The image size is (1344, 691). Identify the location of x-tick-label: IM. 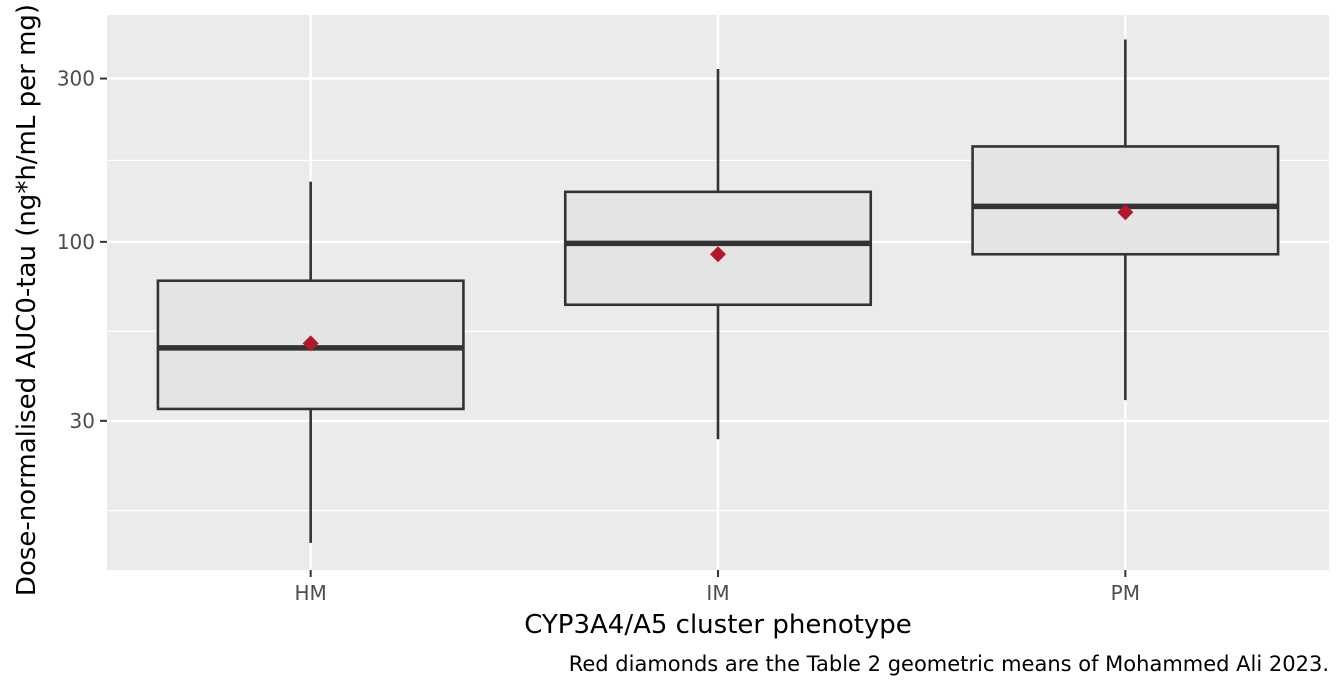
(717, 593).